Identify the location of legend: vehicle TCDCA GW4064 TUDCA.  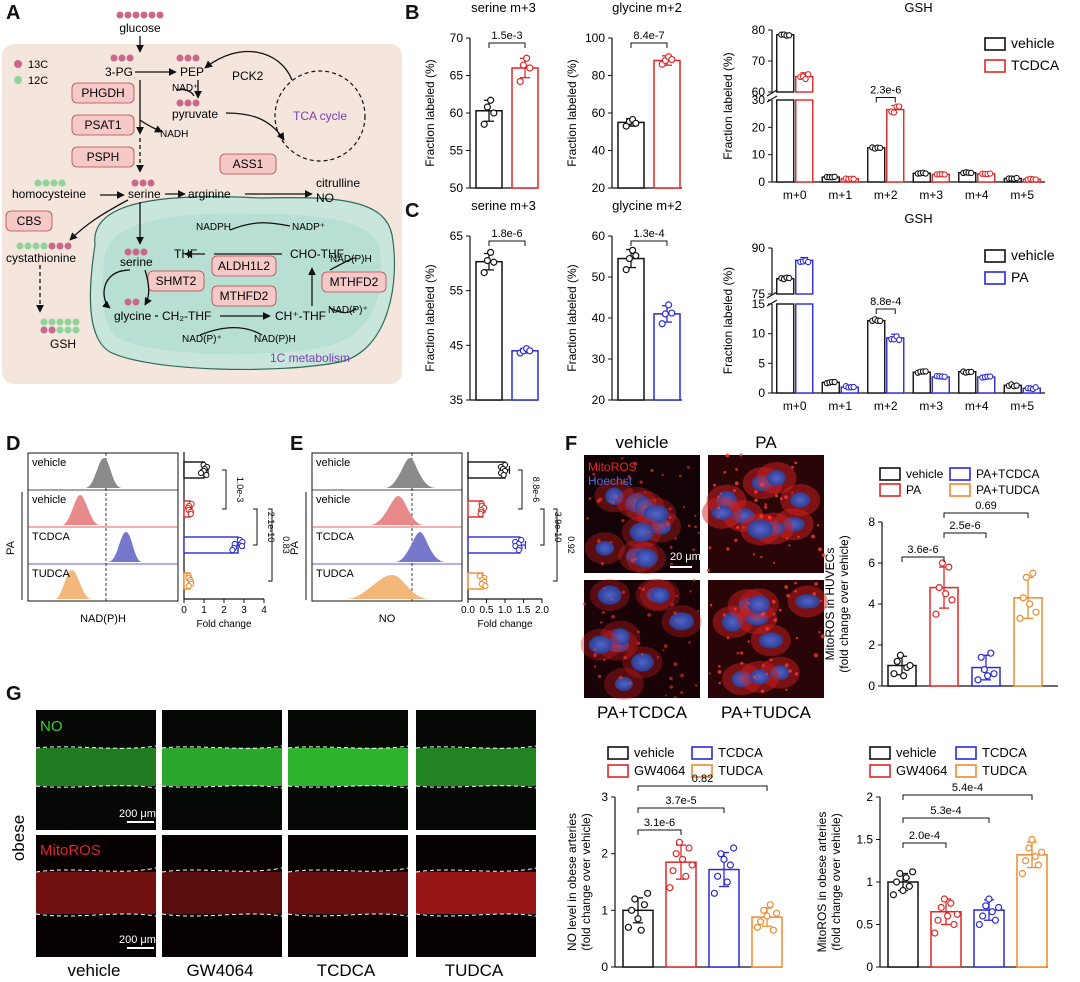
(948, 761).